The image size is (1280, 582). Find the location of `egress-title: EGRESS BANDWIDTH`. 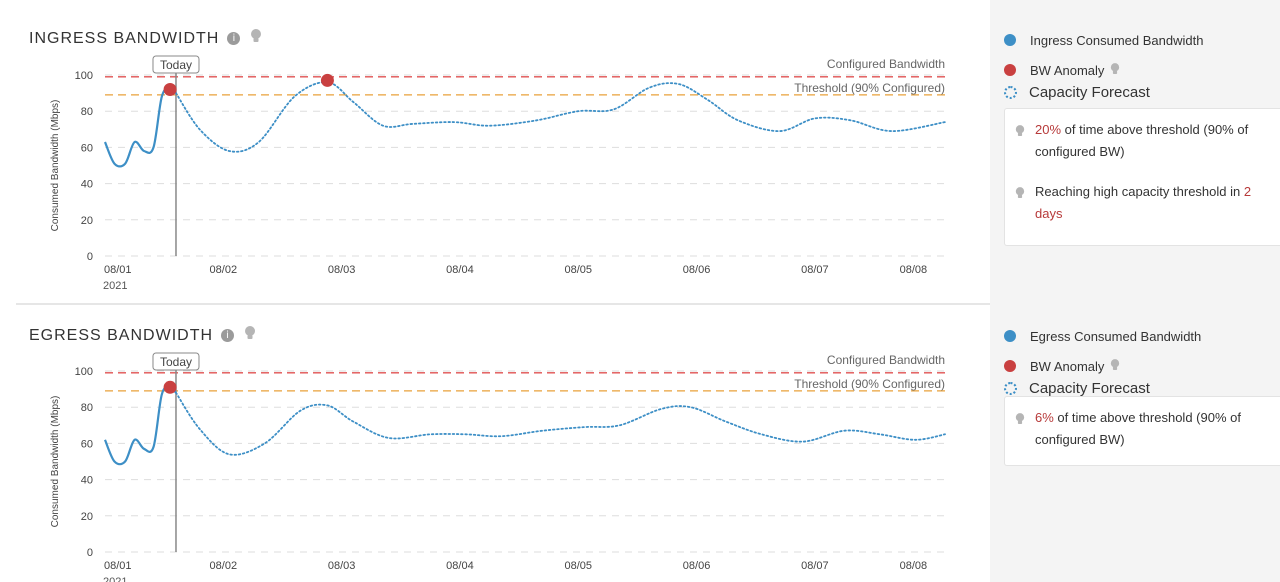

egress-title: EGRESS BANDWIDTH is located at coordinates (121, 335).